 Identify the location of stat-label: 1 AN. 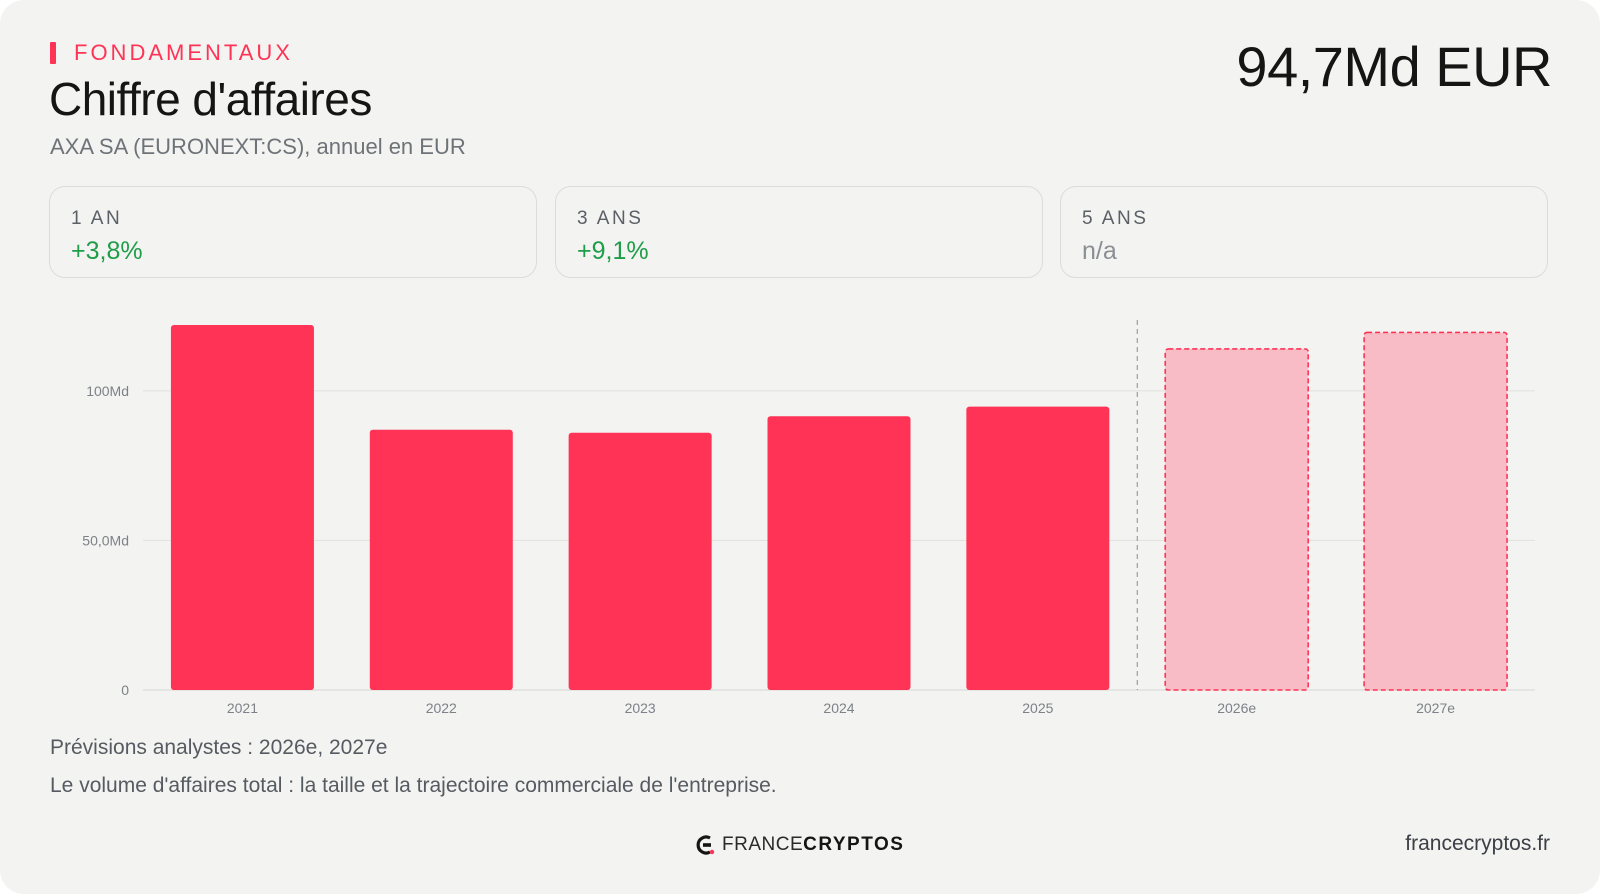
(97, 218).